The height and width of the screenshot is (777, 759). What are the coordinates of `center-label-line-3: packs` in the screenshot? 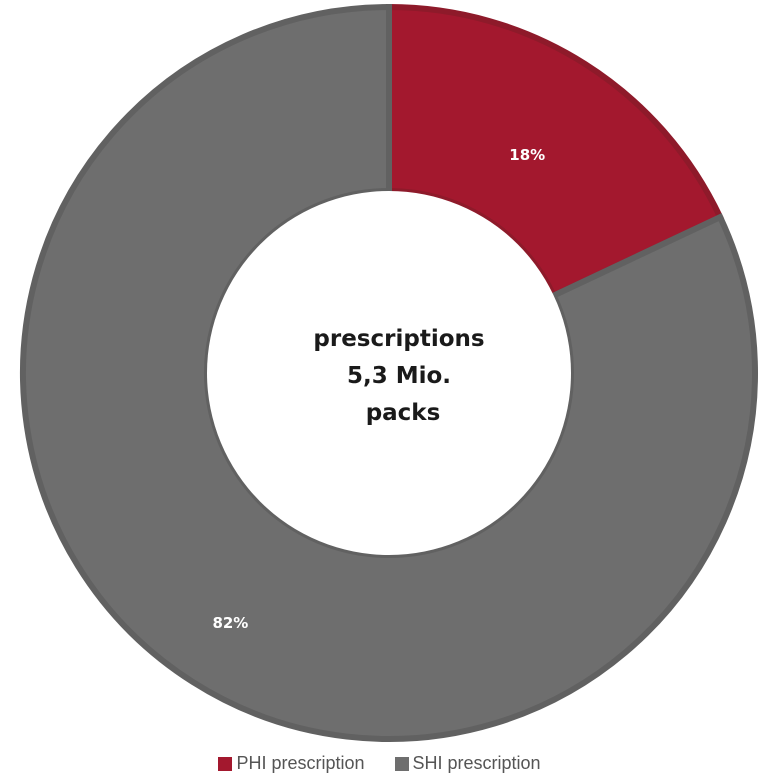 It's located at (403, 413).